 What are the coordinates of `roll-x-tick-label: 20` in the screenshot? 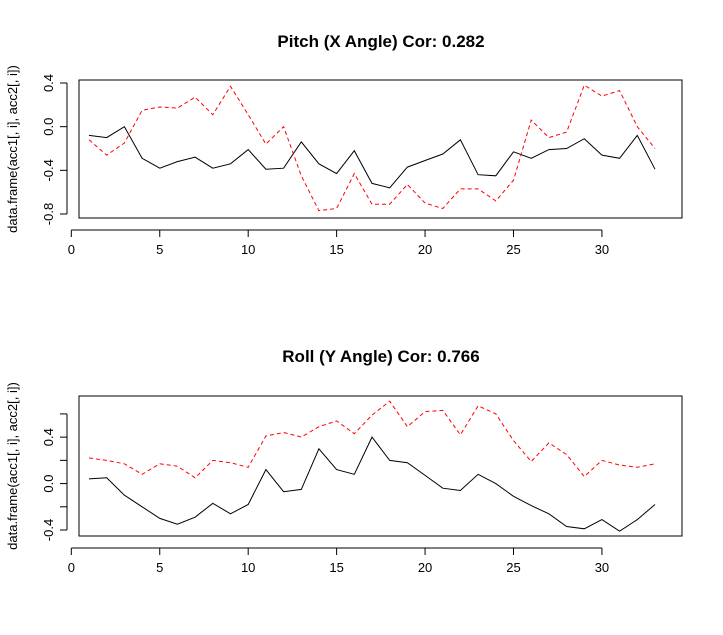 It's located at (425, 567).